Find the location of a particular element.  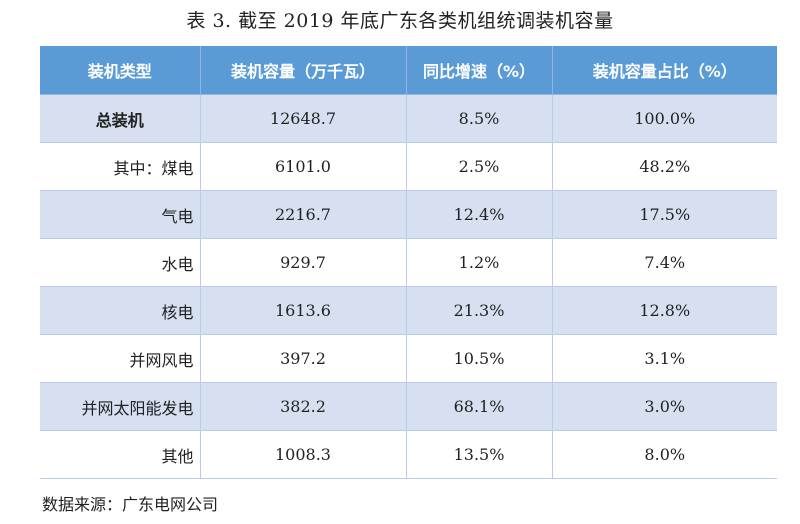

cell-share: 3.1% is located at coordinates (664, 358).